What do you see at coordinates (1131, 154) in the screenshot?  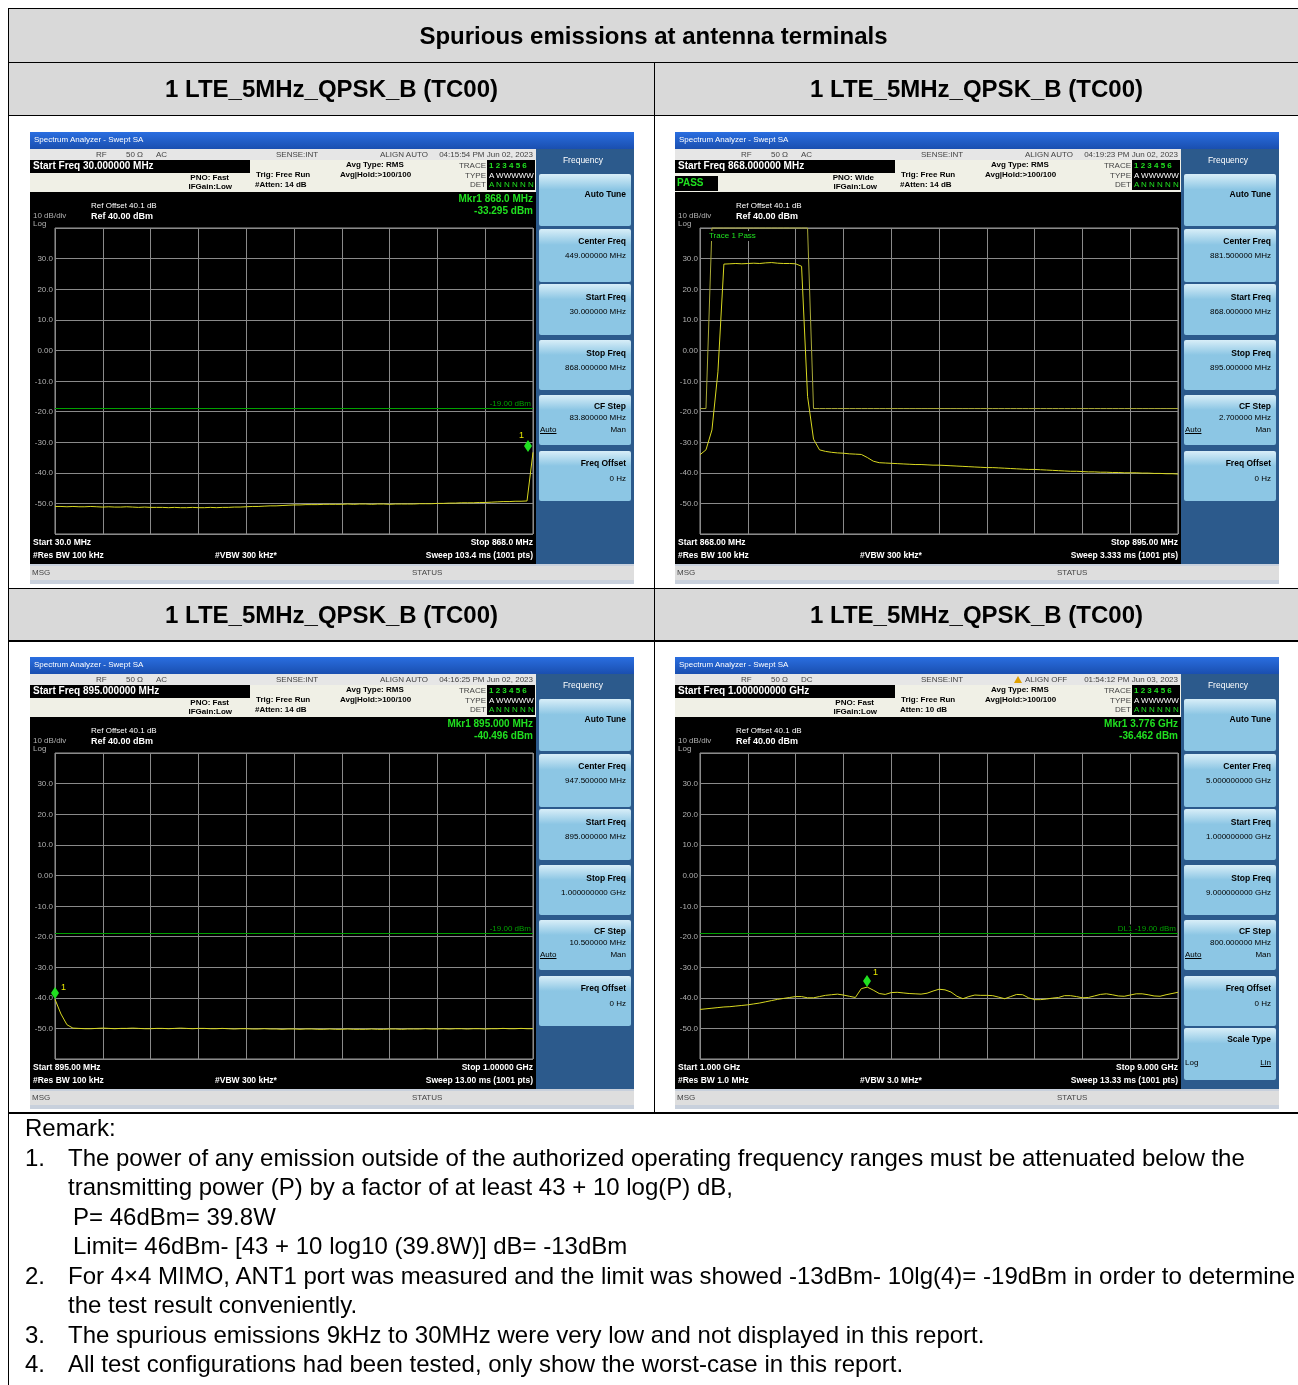 I see `text: 04:19:23 PM Jun 02, 2023` at bounding box center [1131, 154].